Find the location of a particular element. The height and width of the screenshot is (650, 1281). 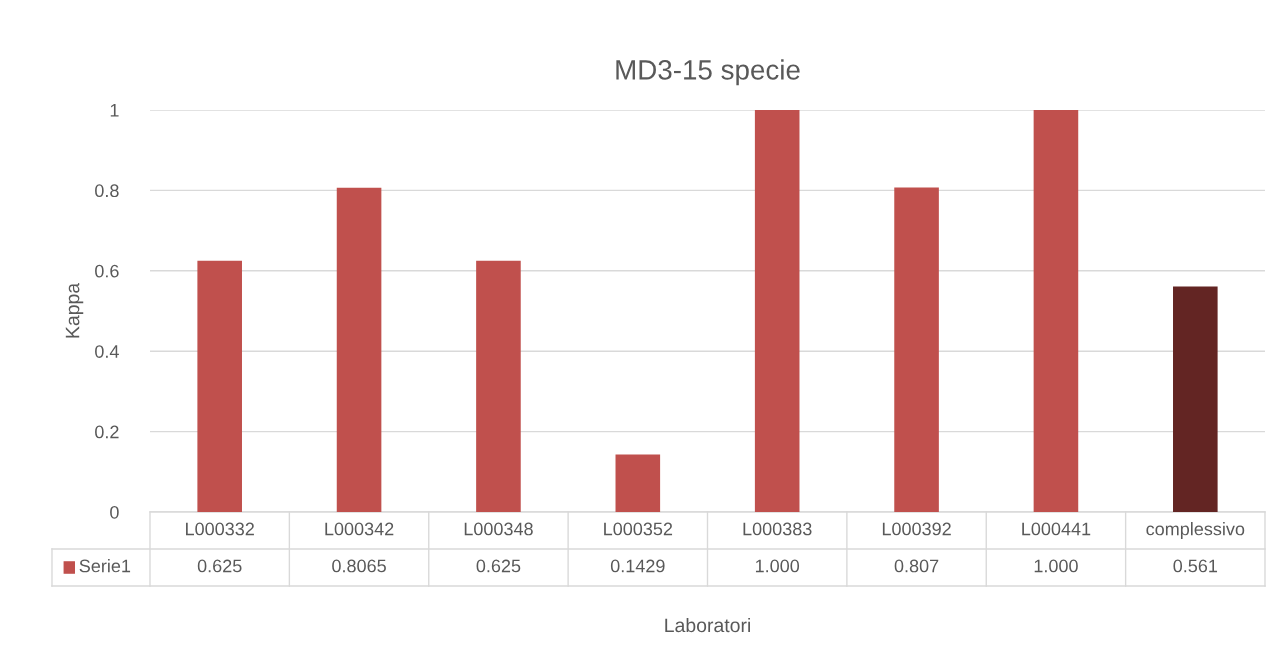

y-tick-label: 0.2 is located at coordinates (107, 432).